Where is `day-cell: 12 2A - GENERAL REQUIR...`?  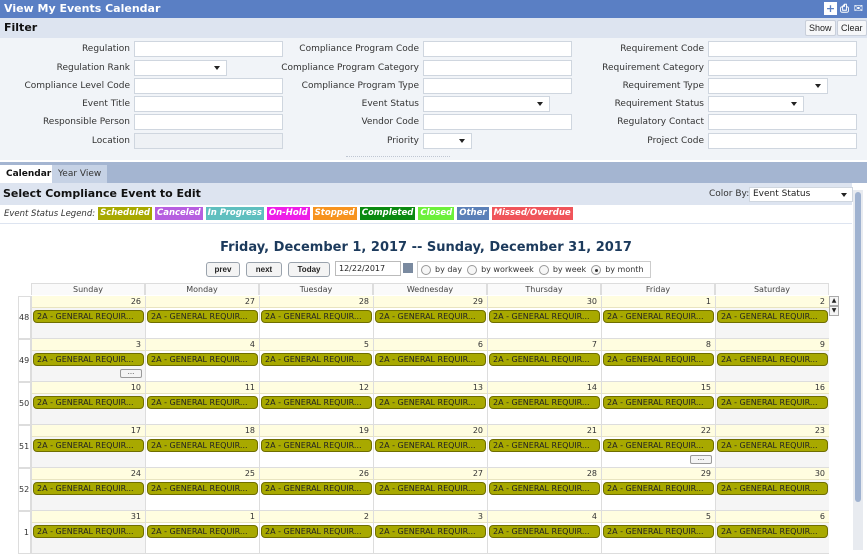
day-cell: 12 2A - GENERAL REQUIR... is located at coordinates (316, 403).